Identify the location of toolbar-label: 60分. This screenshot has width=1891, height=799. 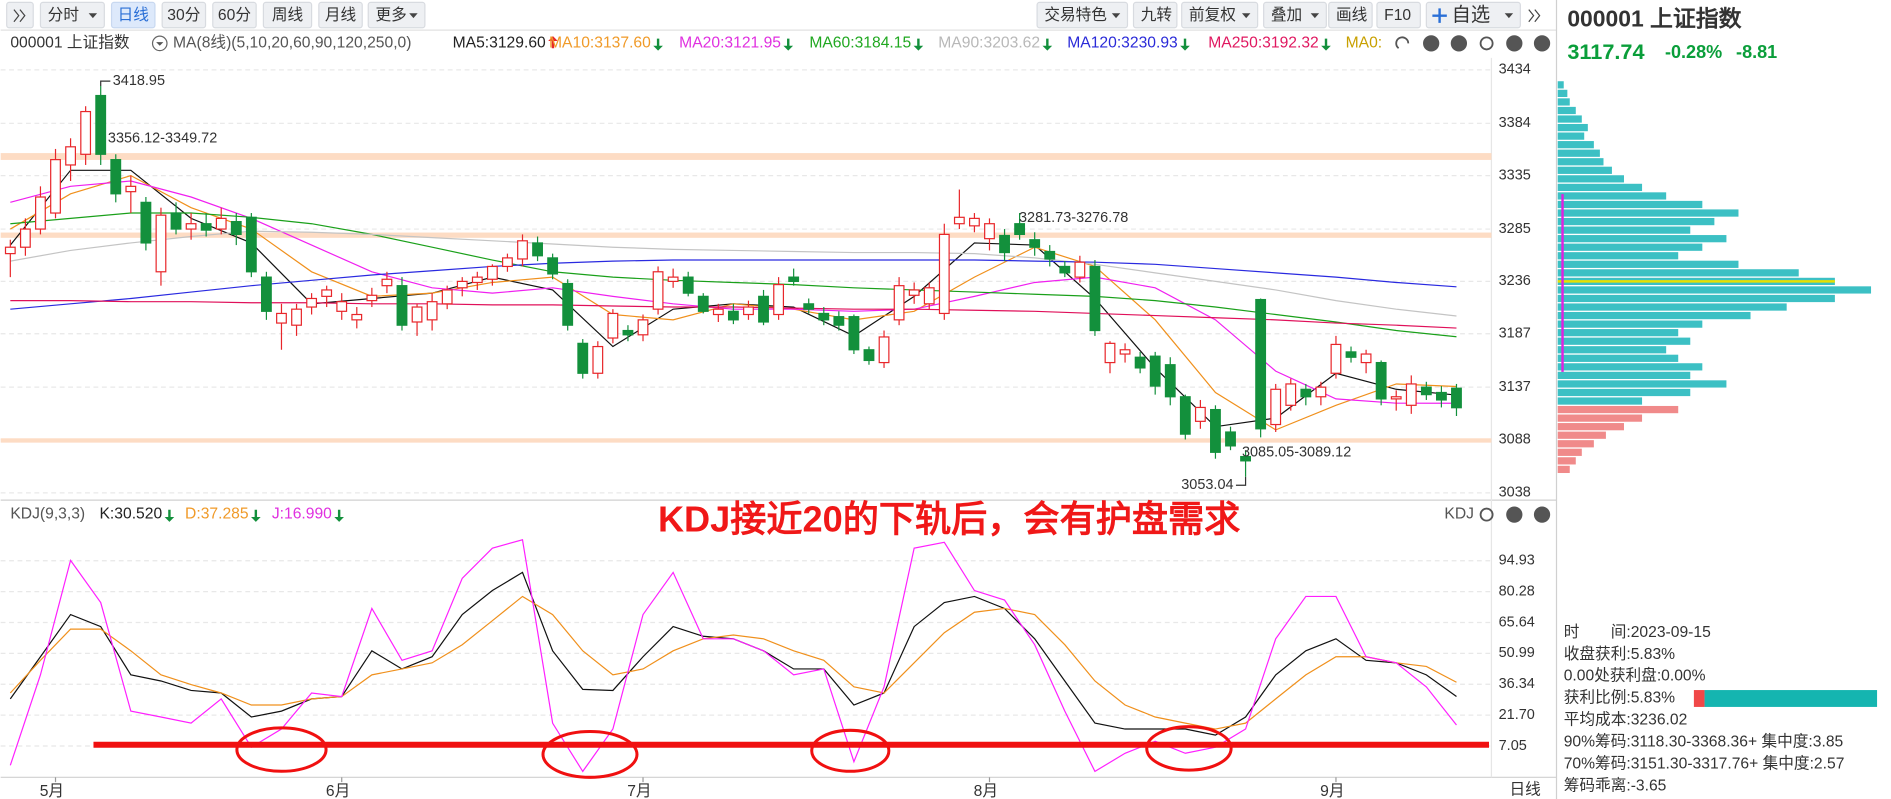
(234, 15).